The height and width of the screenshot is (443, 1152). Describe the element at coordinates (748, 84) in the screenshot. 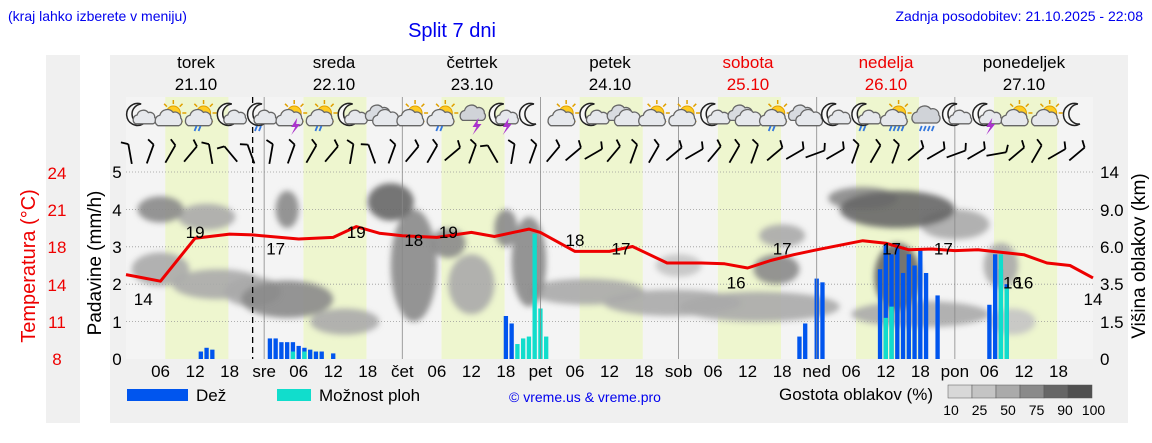

I see `day-date-saturday: 25.10` at that location.